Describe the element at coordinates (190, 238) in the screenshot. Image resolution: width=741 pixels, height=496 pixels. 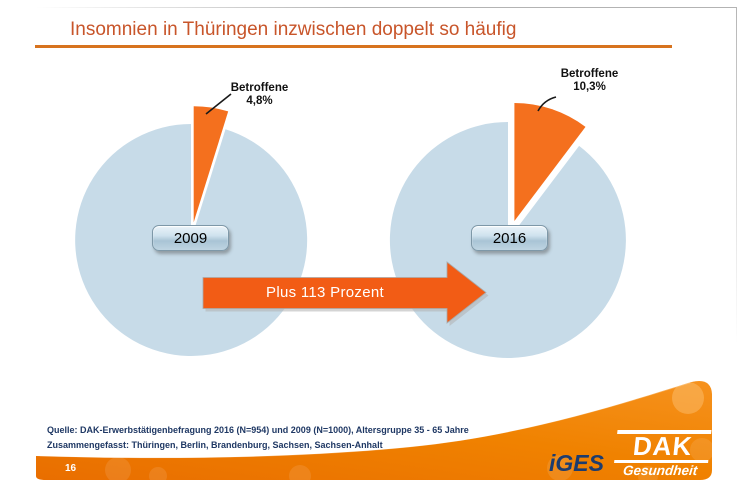
I see `year-button-2009: 2009` at that location.